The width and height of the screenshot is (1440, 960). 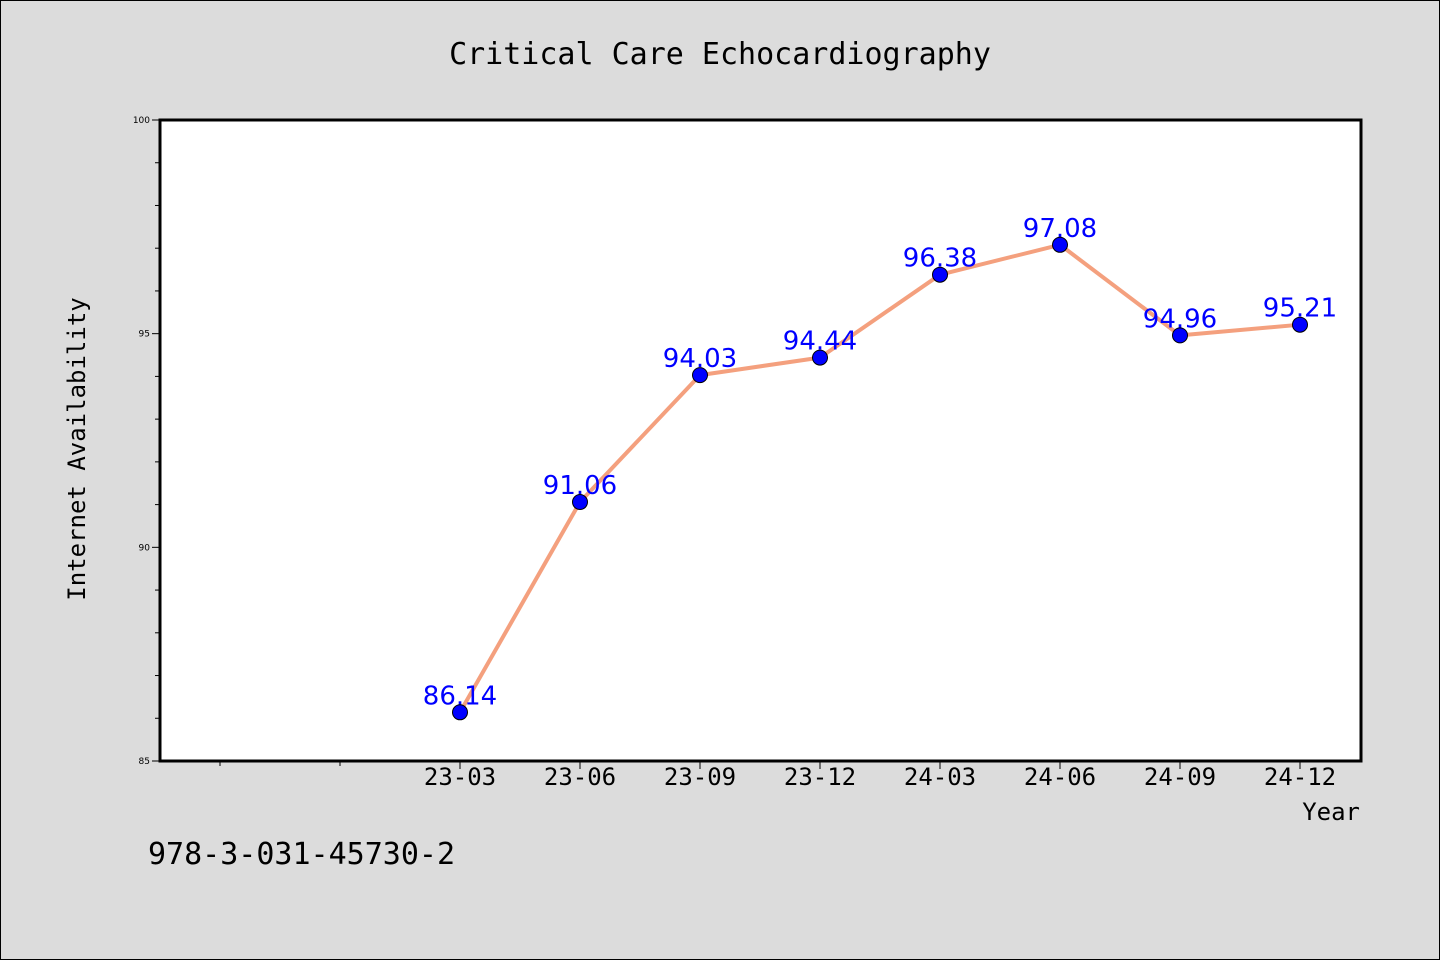 I want to click on x-tick-label: 24-03, so click(x=940, y=777).